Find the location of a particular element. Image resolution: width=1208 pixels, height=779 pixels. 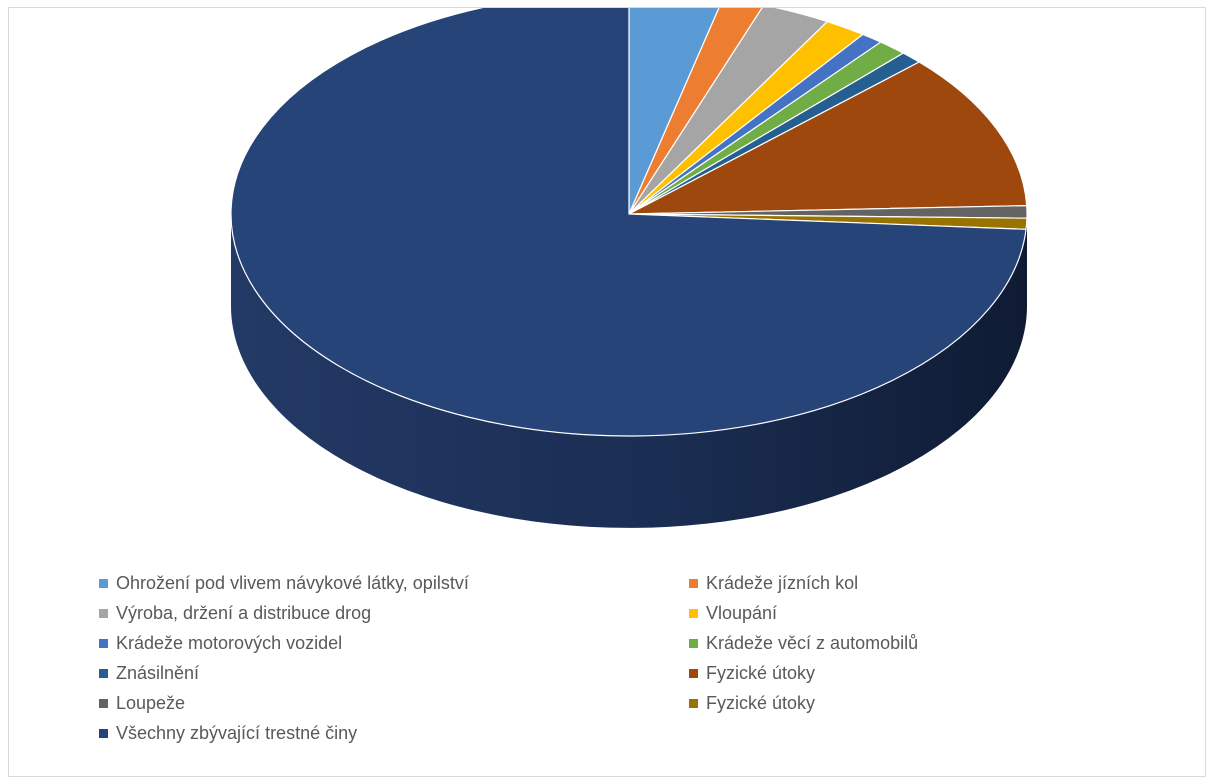

legend-item: Krádeže jízních kol is located at coordinates (929, 583).